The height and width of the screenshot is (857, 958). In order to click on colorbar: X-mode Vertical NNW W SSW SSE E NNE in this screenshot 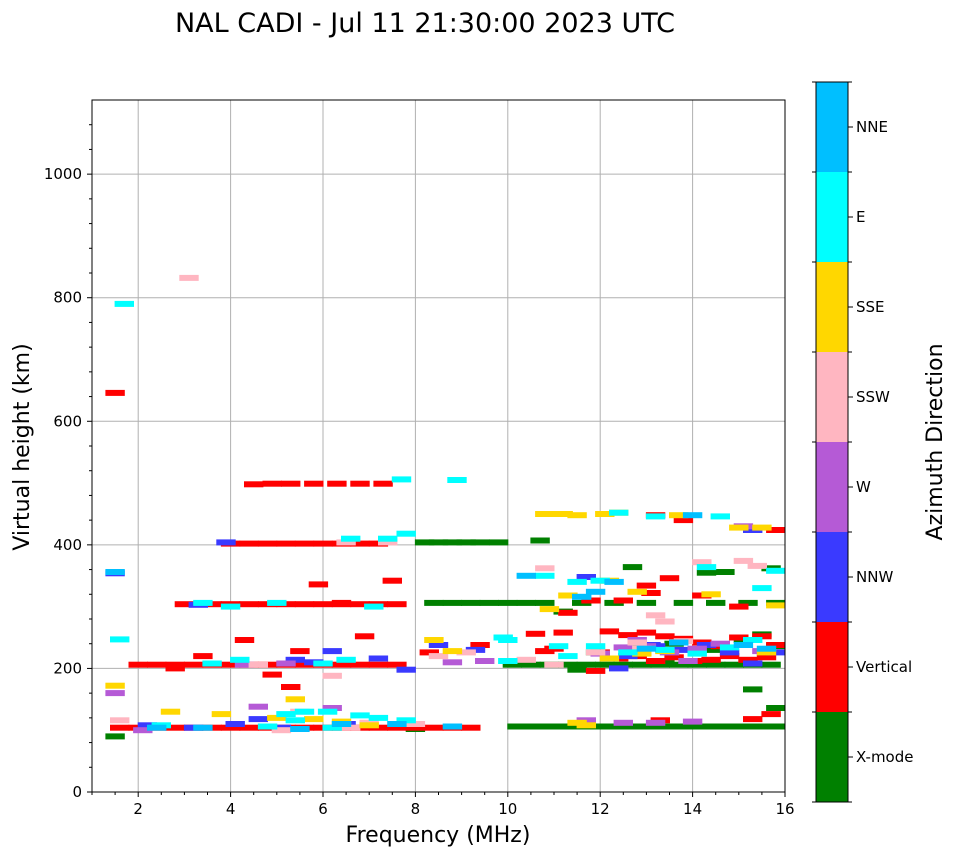, I will do `click(862, 442)`.